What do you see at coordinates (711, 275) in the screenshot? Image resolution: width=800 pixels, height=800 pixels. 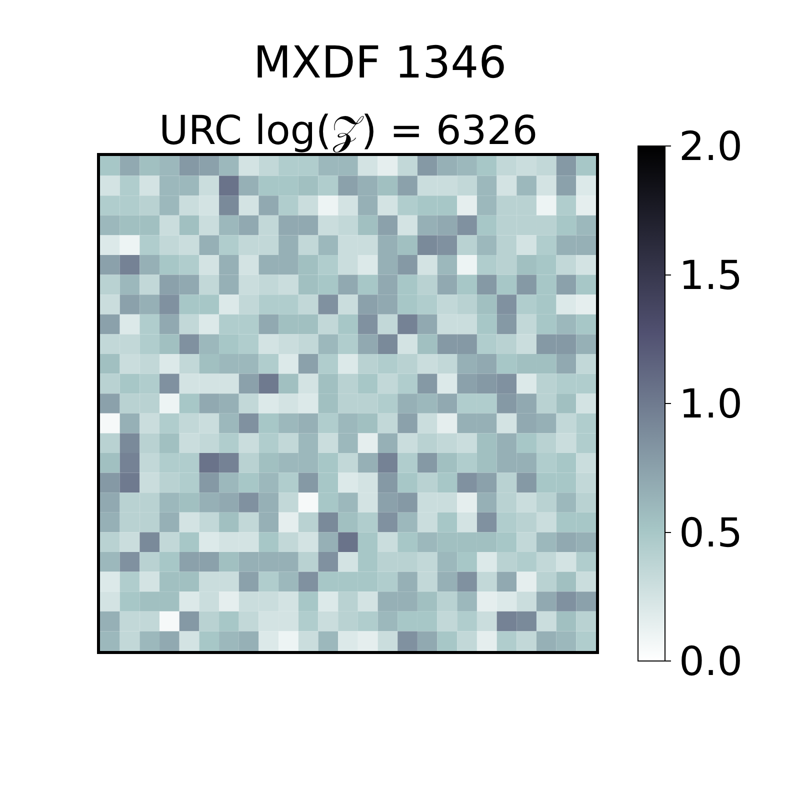 I see `color-bar-label: 1.5` at bounding box center [711, 275].